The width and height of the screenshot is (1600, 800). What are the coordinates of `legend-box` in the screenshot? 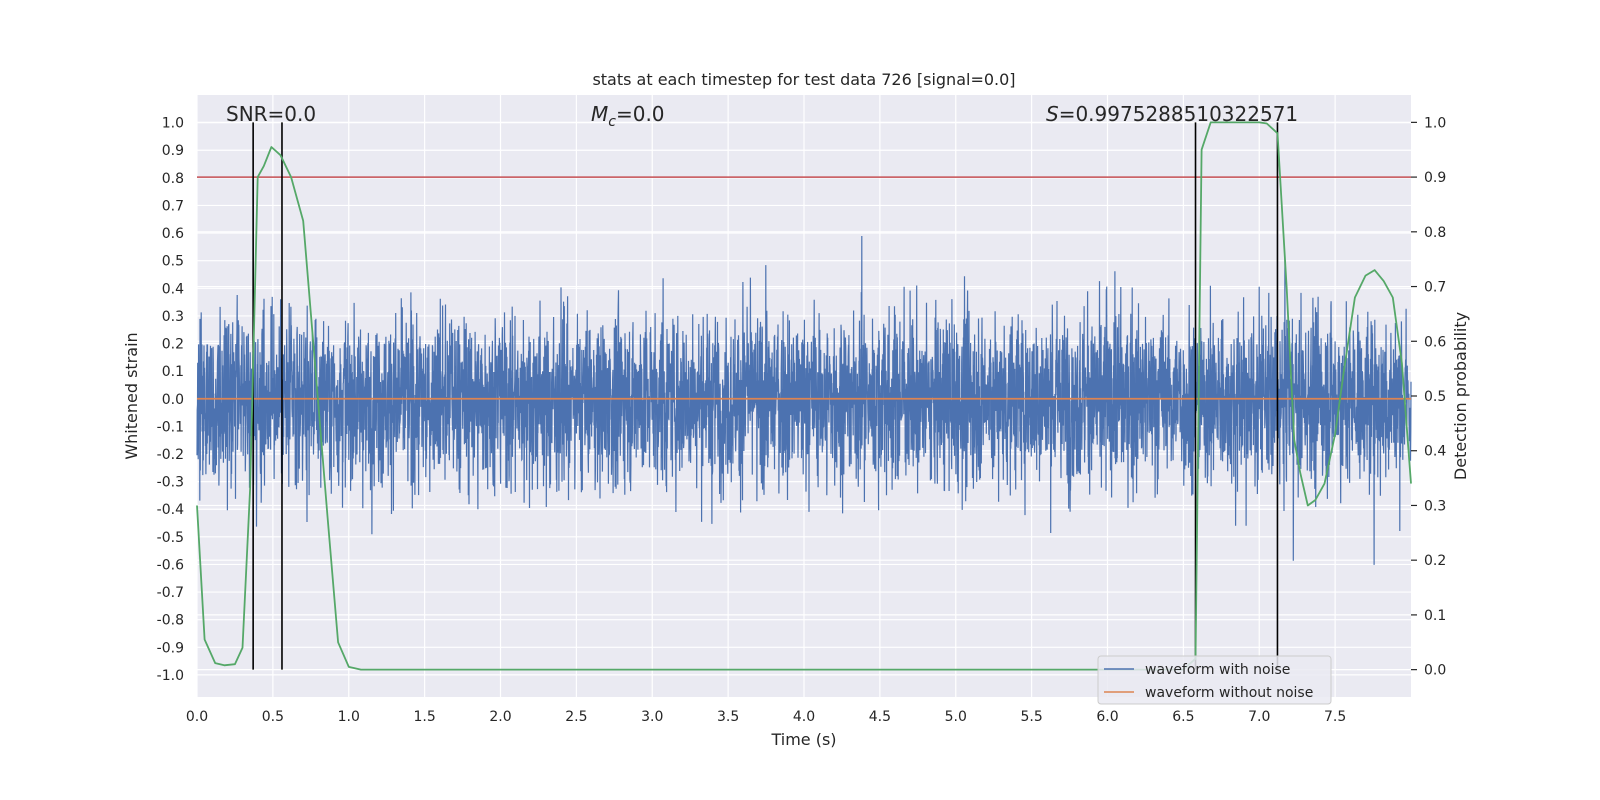 It's located at (1214, 680).